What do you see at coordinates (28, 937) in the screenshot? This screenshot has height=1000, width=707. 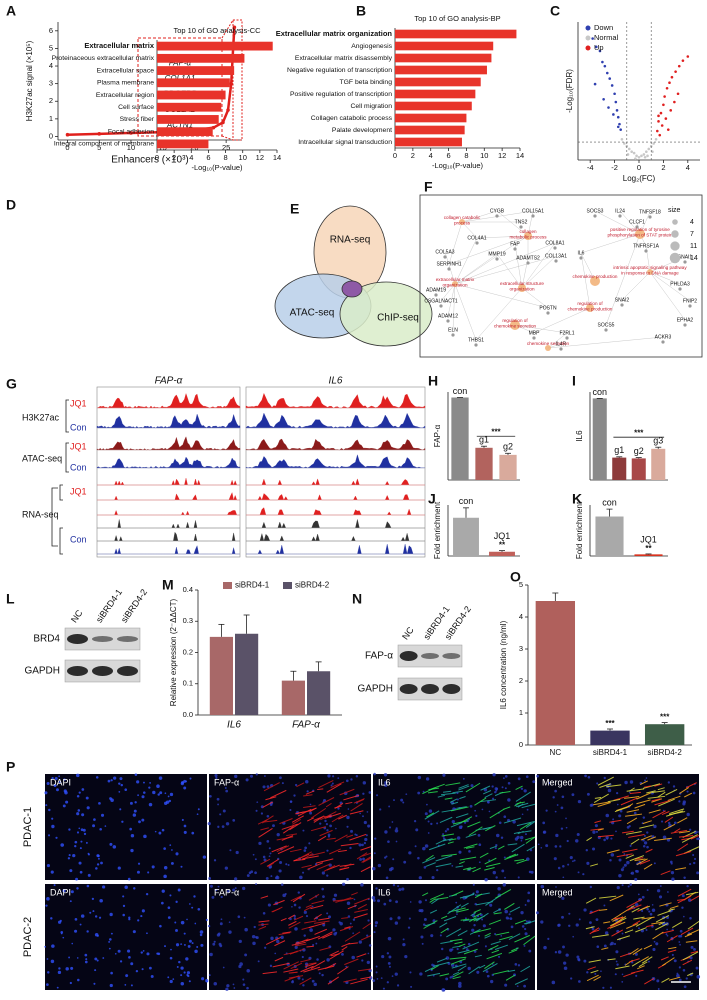 I see `sample-label: PDAC-2` at bounding box center [28, 937].